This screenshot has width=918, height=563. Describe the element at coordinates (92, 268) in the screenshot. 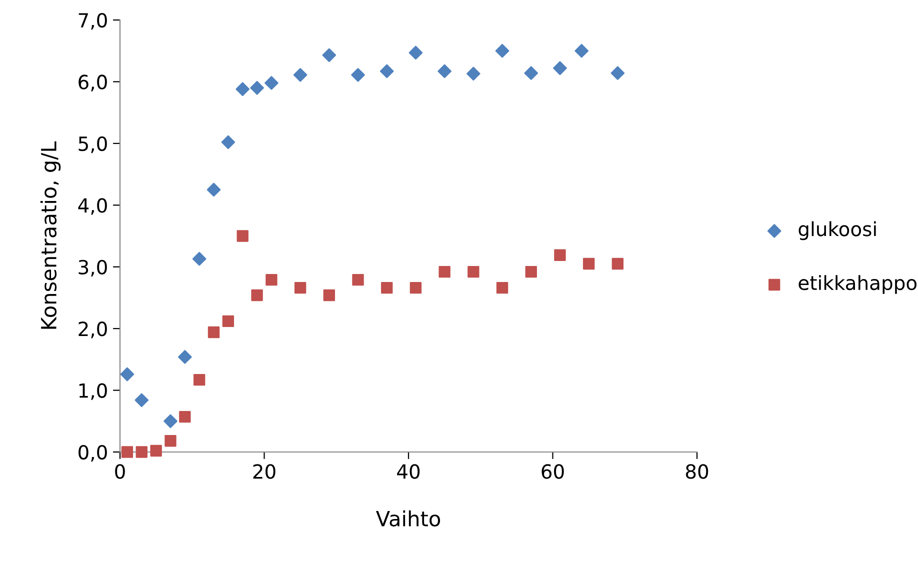

I see `y-tick-label: 3,0` at that location.